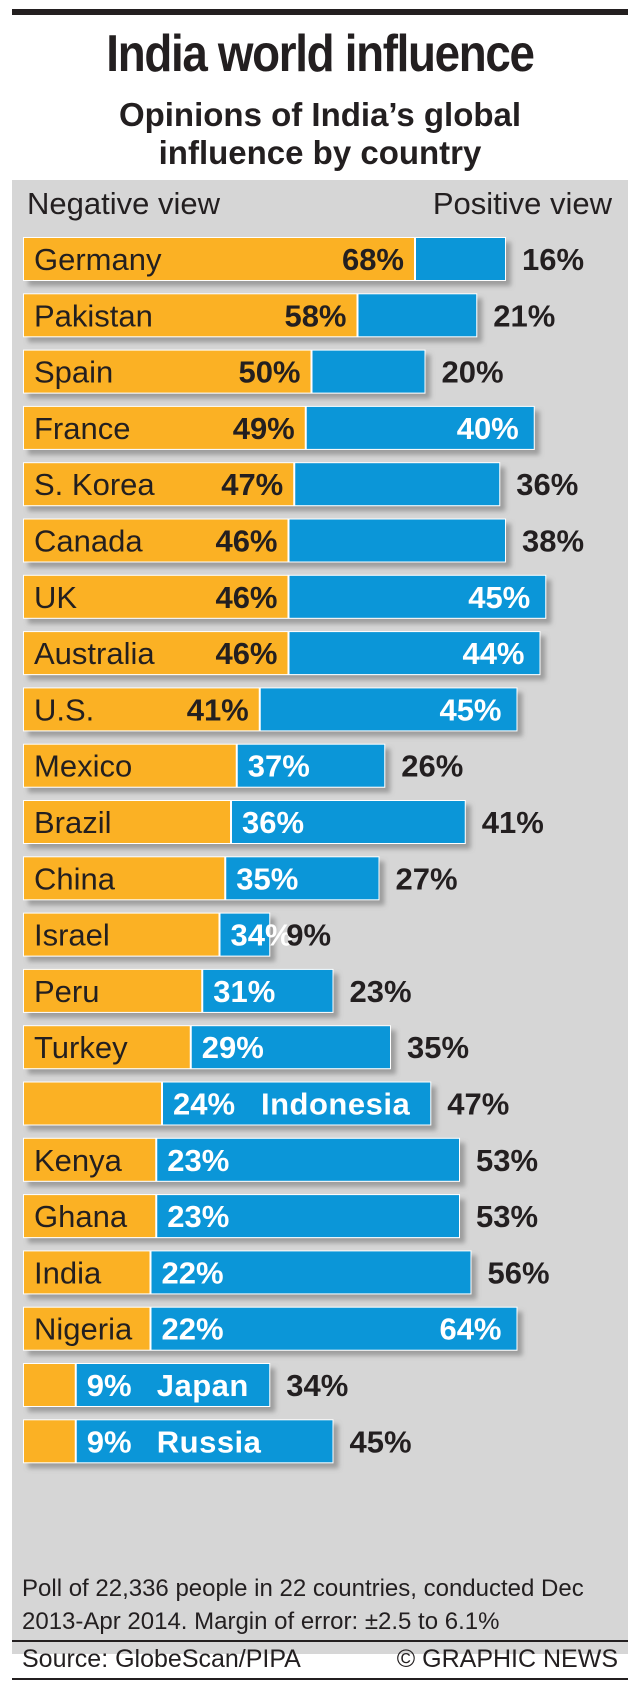 Image resolution: width=640 pixels, height=1688 pixels. What do you see at coordinates (493, 653) in the screenshot?
I see `label-positive-australia: 44%` at bounding box center [493, 653].